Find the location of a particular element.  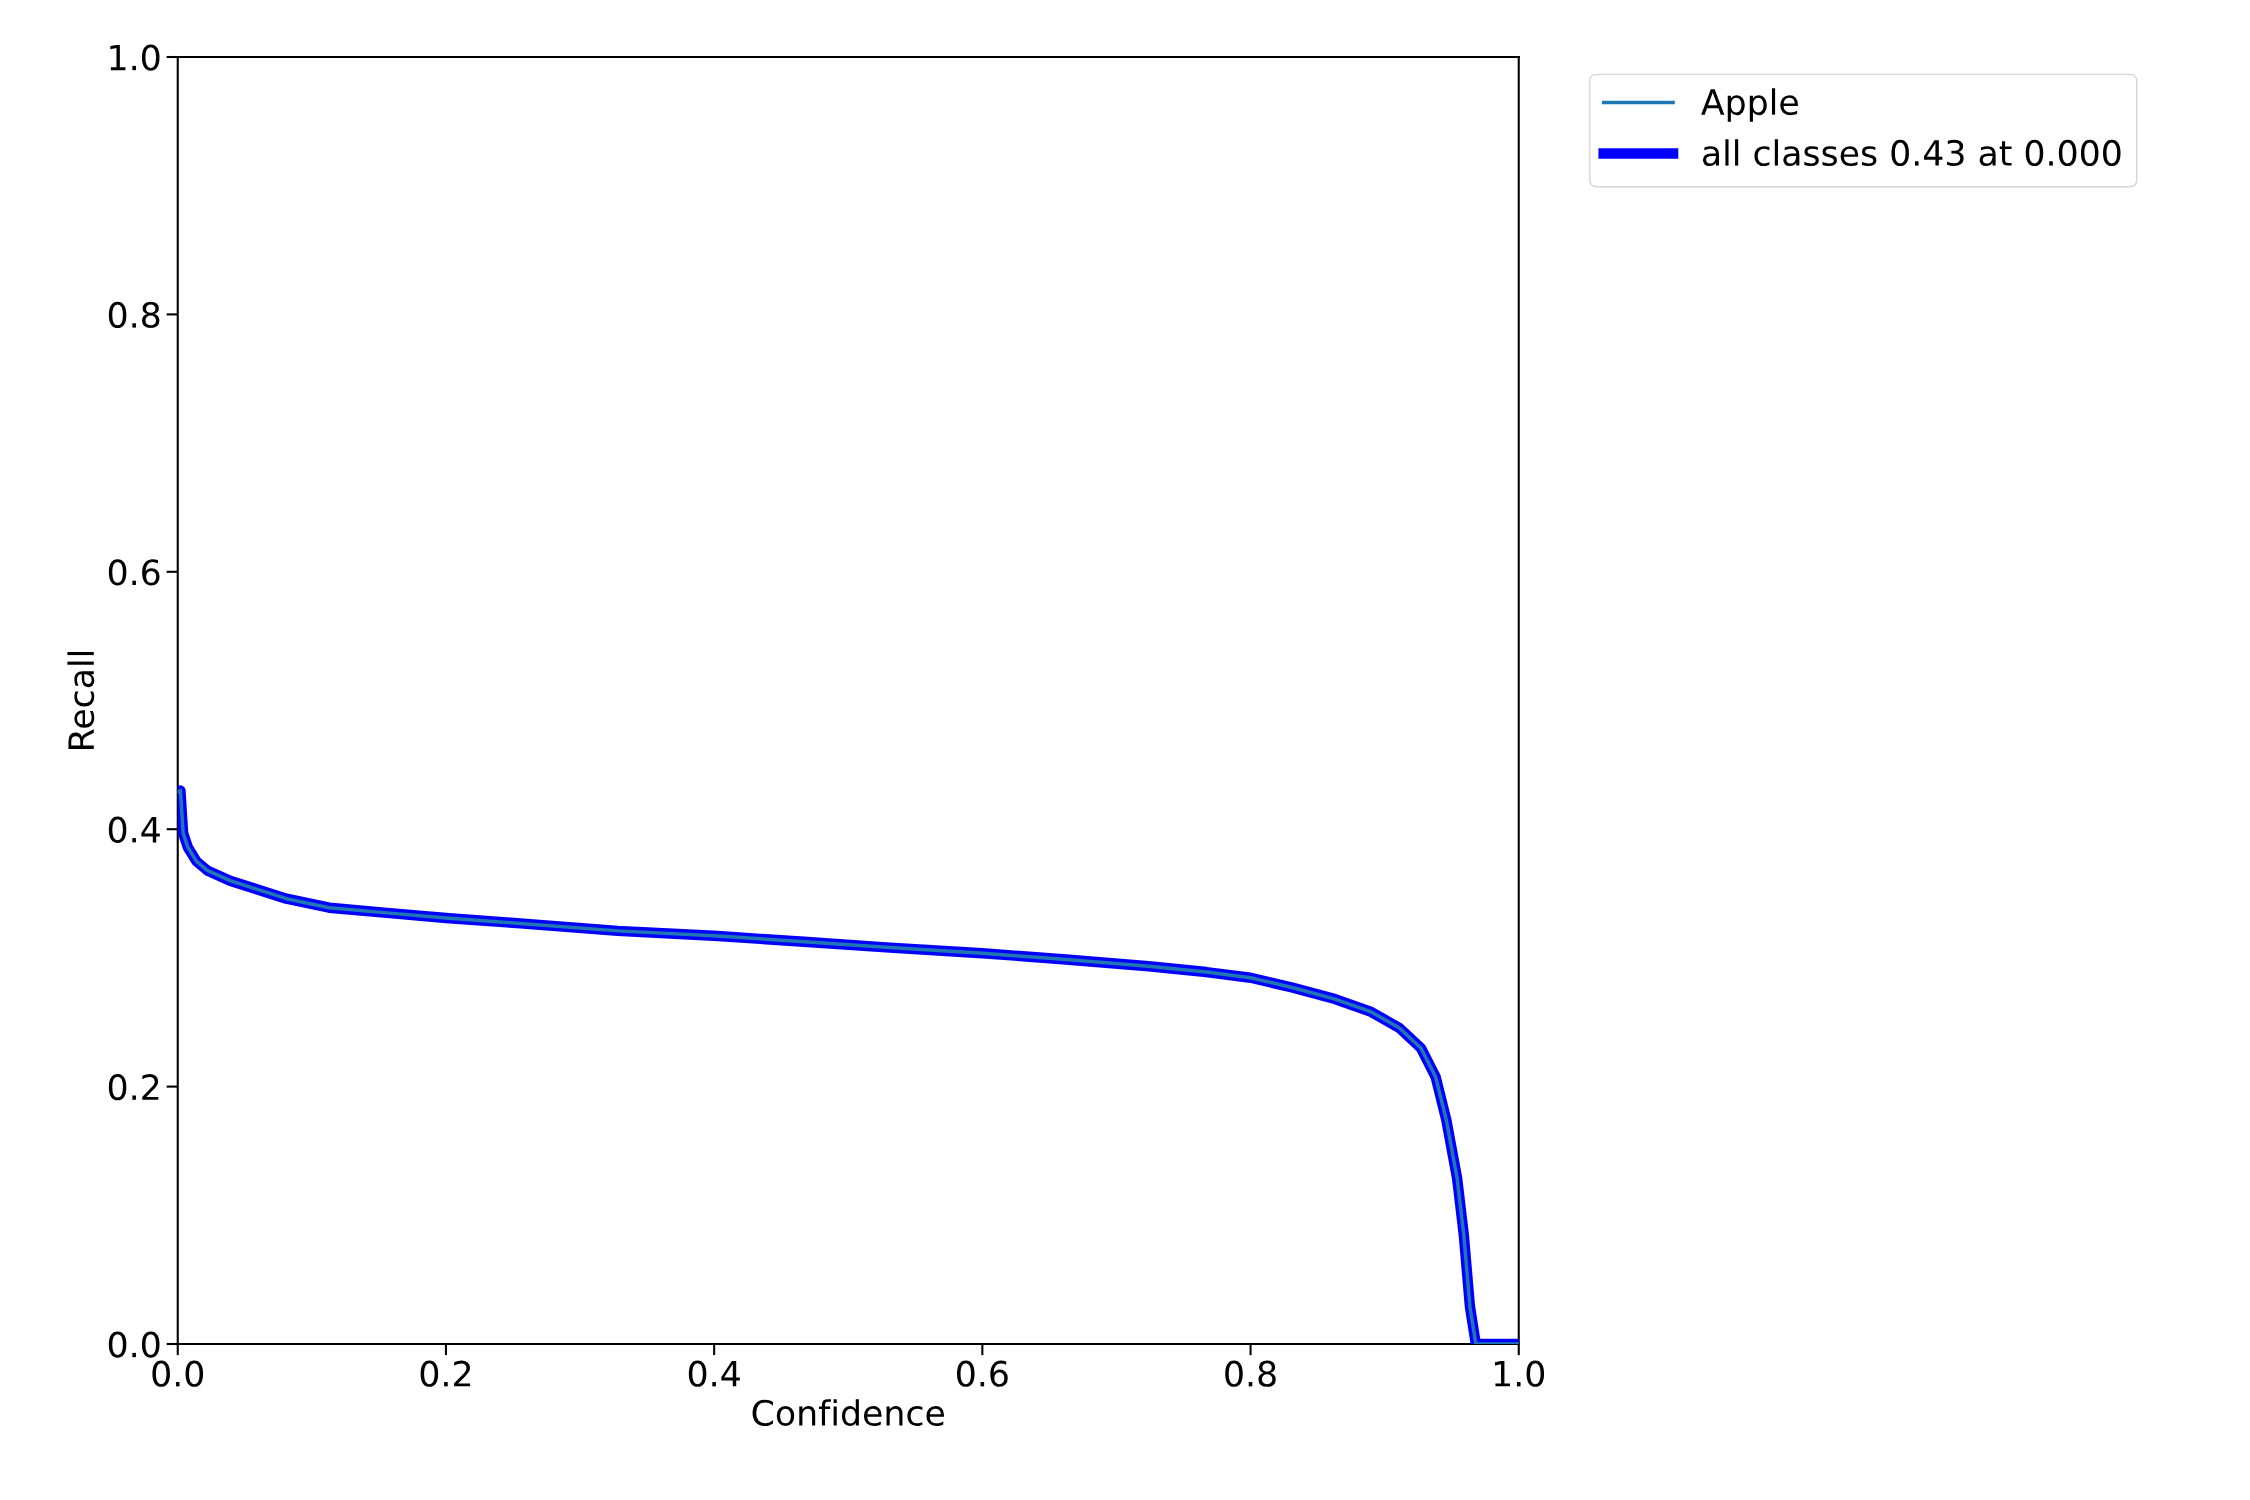

y-tick-label: 0.0 is located at coordinates (134, 1344).